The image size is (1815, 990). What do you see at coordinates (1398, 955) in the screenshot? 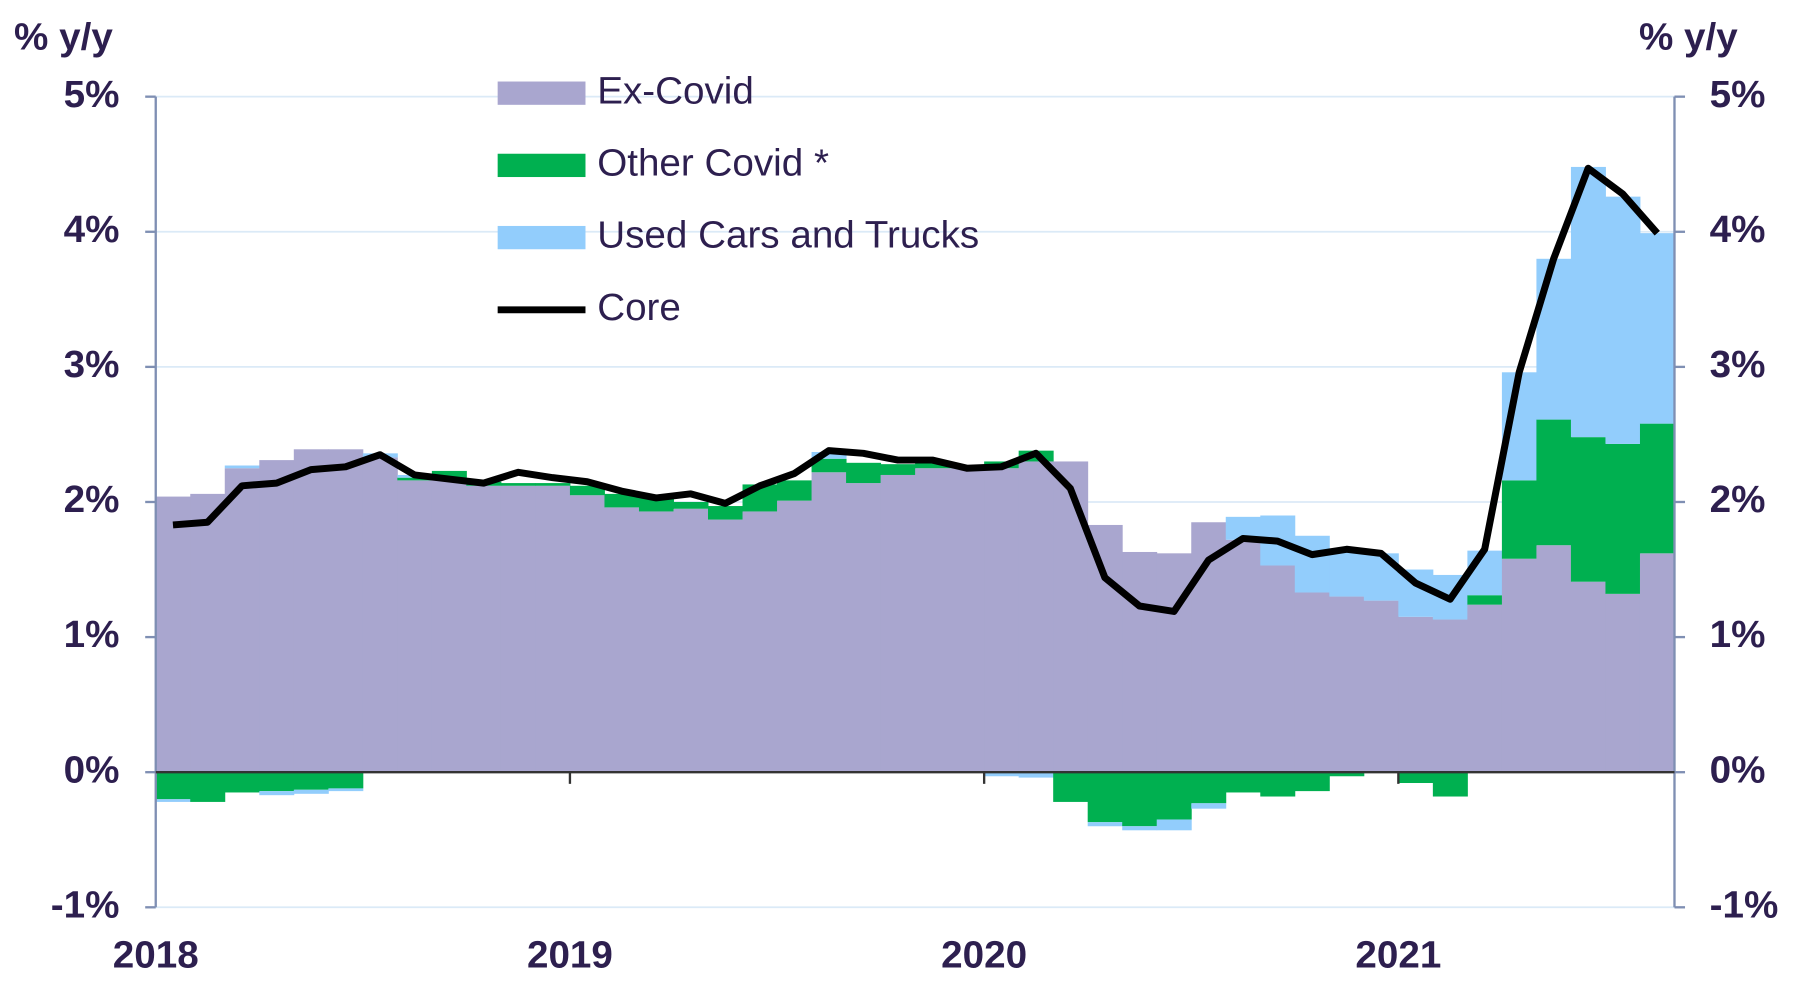
I see `x-tick-label: 2021` at bounding box center [1398, 955].